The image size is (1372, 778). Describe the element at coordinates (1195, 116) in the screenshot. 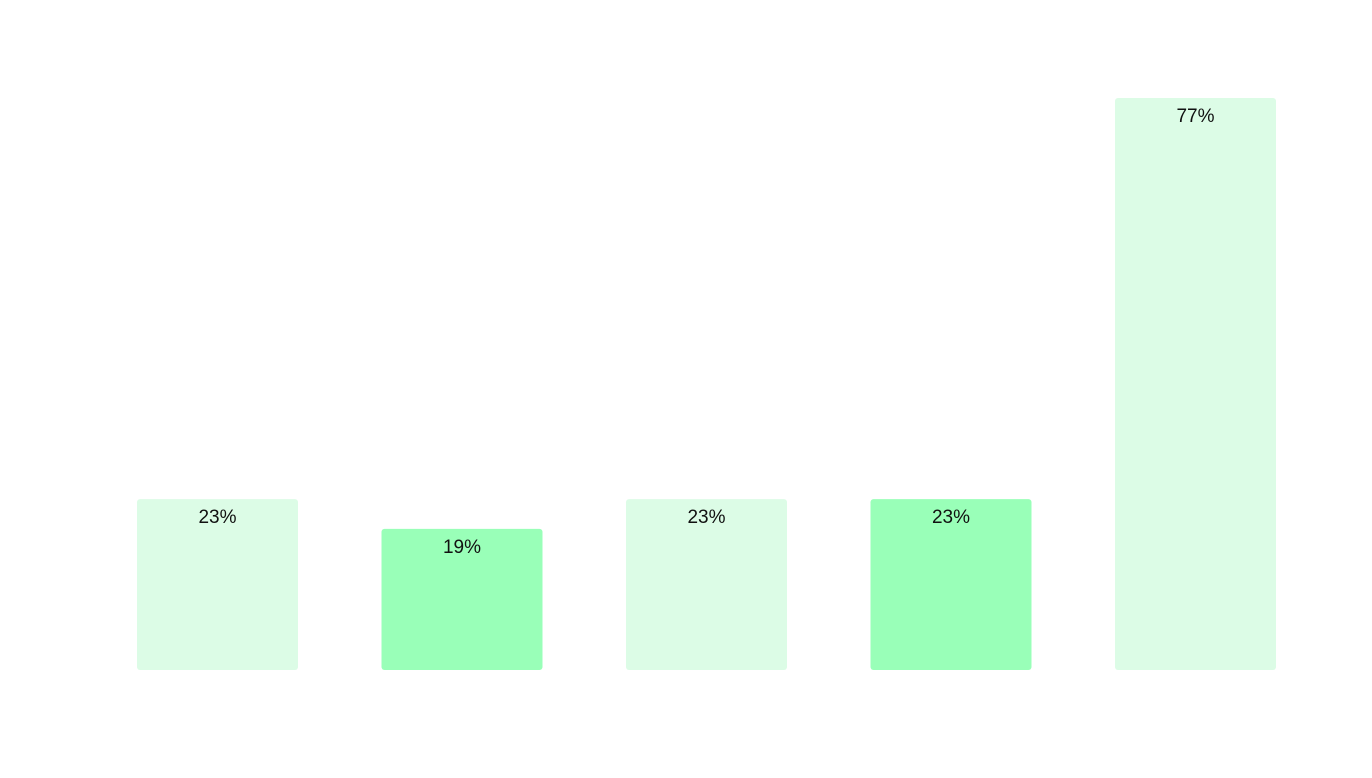

I see `bar-value-label-5: 77%` at that location.